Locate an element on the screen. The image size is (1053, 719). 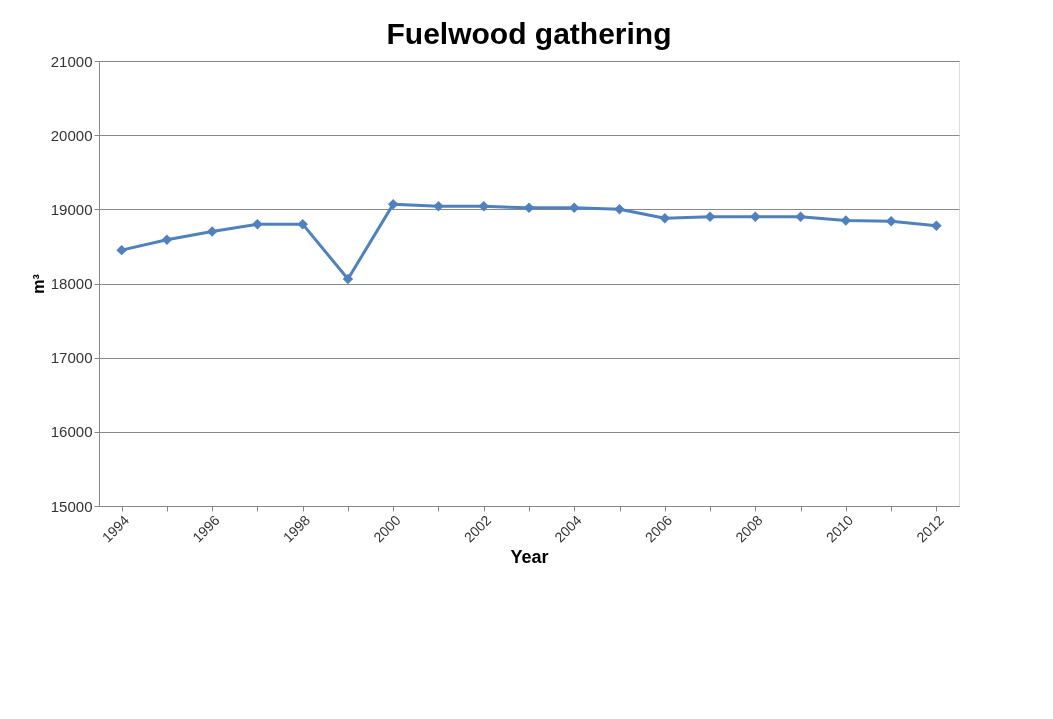
y-tick-label: 15000 is located at coordinates (71, 506).